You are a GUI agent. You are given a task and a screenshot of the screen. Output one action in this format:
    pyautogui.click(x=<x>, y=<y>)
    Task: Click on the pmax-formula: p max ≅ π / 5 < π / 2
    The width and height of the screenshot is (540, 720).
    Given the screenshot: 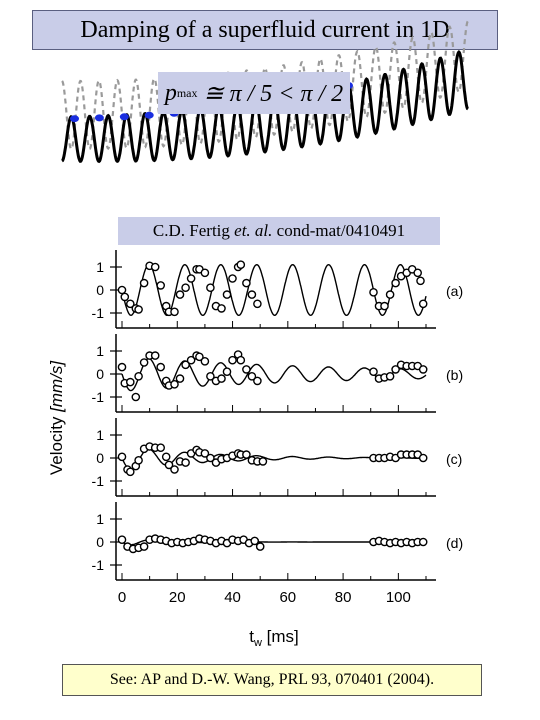 What is the action you would take?
    pyautogui.click(x=254, y=93)
    